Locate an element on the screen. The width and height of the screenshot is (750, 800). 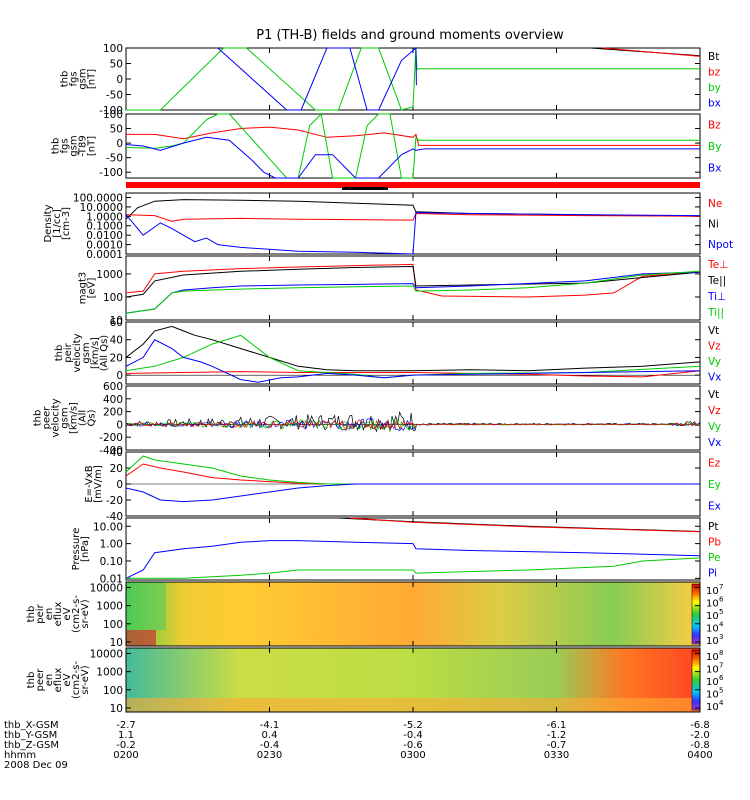
x-tick-label: -6.8 is located at coordinates (700, 725).